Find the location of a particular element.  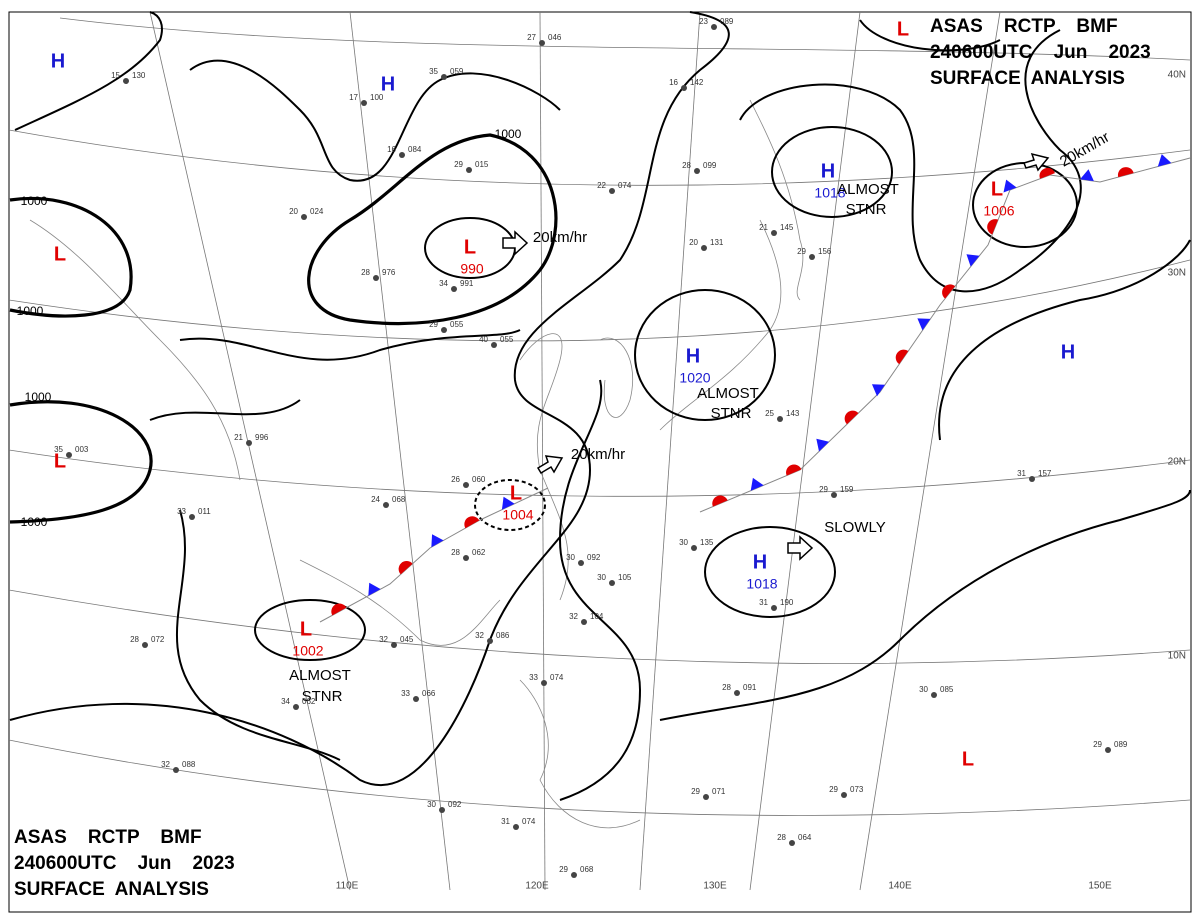

station-pressure: 142 is located at coordinates (697, 82).